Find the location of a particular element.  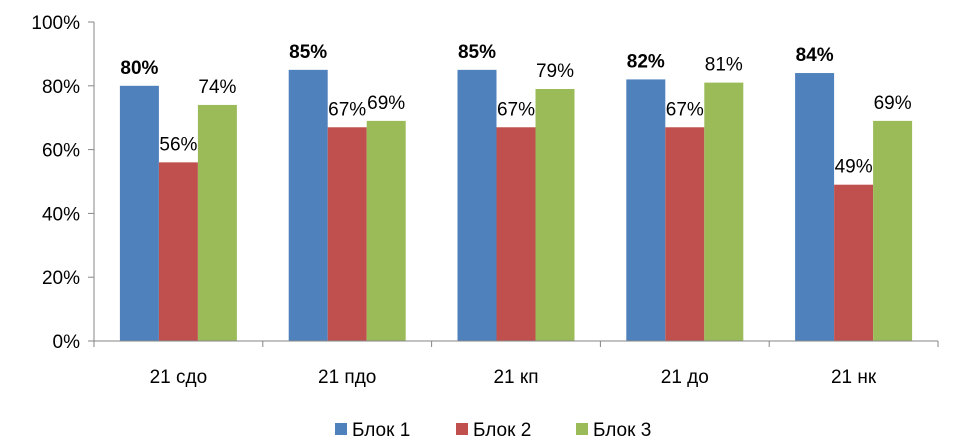

x-tick-label: 21 до is located at coordinates (685, 377).